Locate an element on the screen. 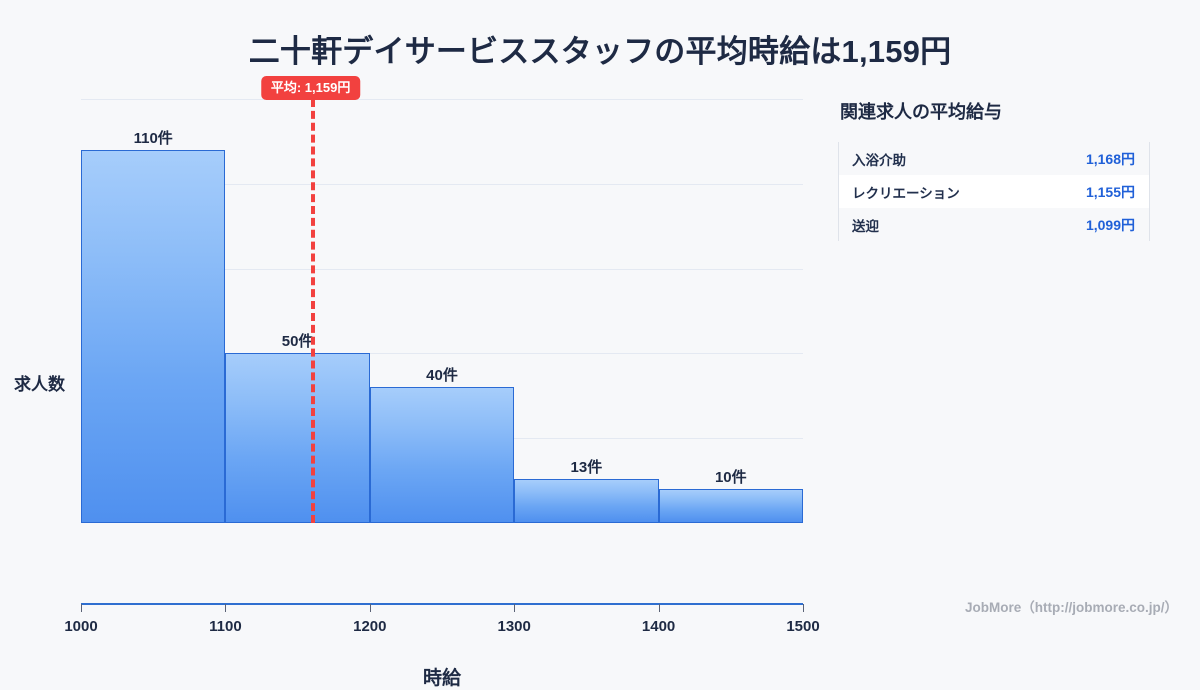 The width and height of the screenshot is (1200, 690). related-jobs-table: 入浴介助 1,168円レクリエーション 1,155円送迎 1,099円 is located at coordinates (994, 191).